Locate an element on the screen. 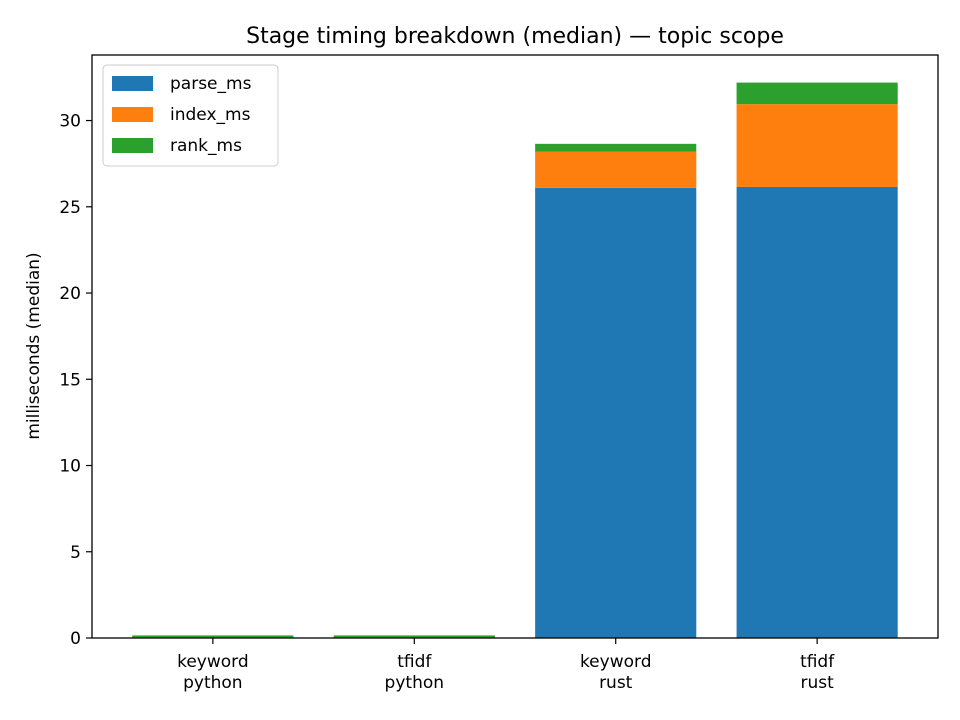 The height and width of the screenshot is (720, 960). legend: parse_ms index_ms rank_ms is located at coordinates (190, 115).